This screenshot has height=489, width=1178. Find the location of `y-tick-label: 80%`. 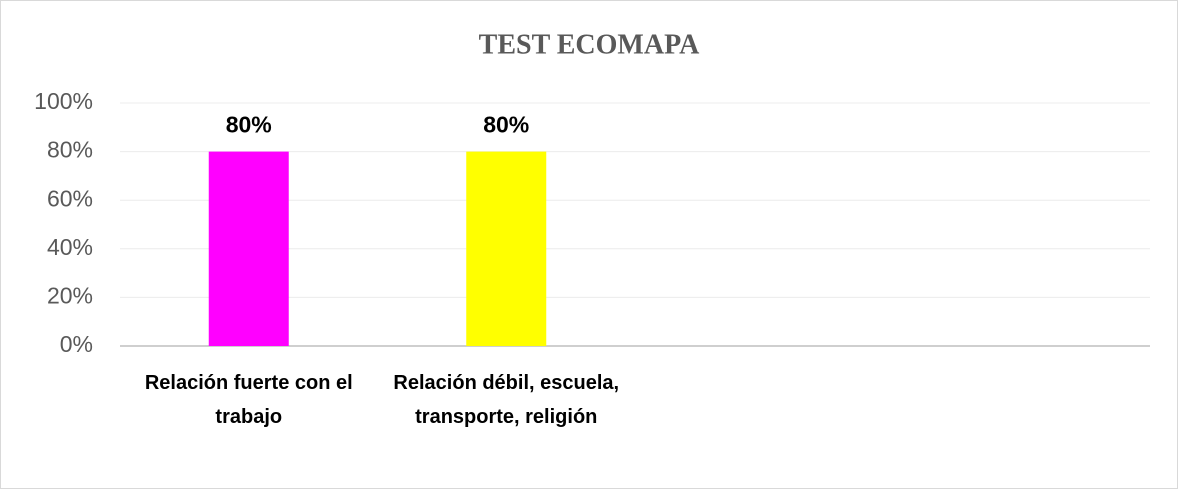

y-tick-label: 80% is located at coordinates (70, 150).